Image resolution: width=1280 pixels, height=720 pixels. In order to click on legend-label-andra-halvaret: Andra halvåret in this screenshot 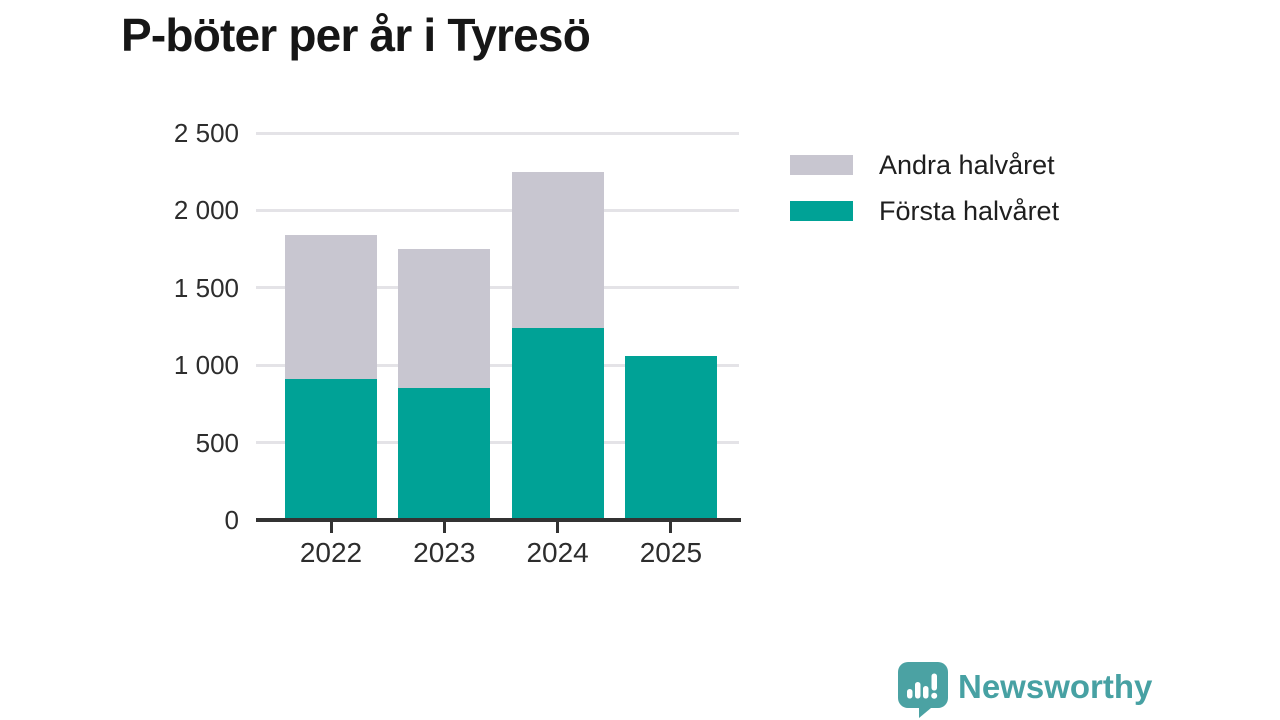, I will do `click(967, 164)`.